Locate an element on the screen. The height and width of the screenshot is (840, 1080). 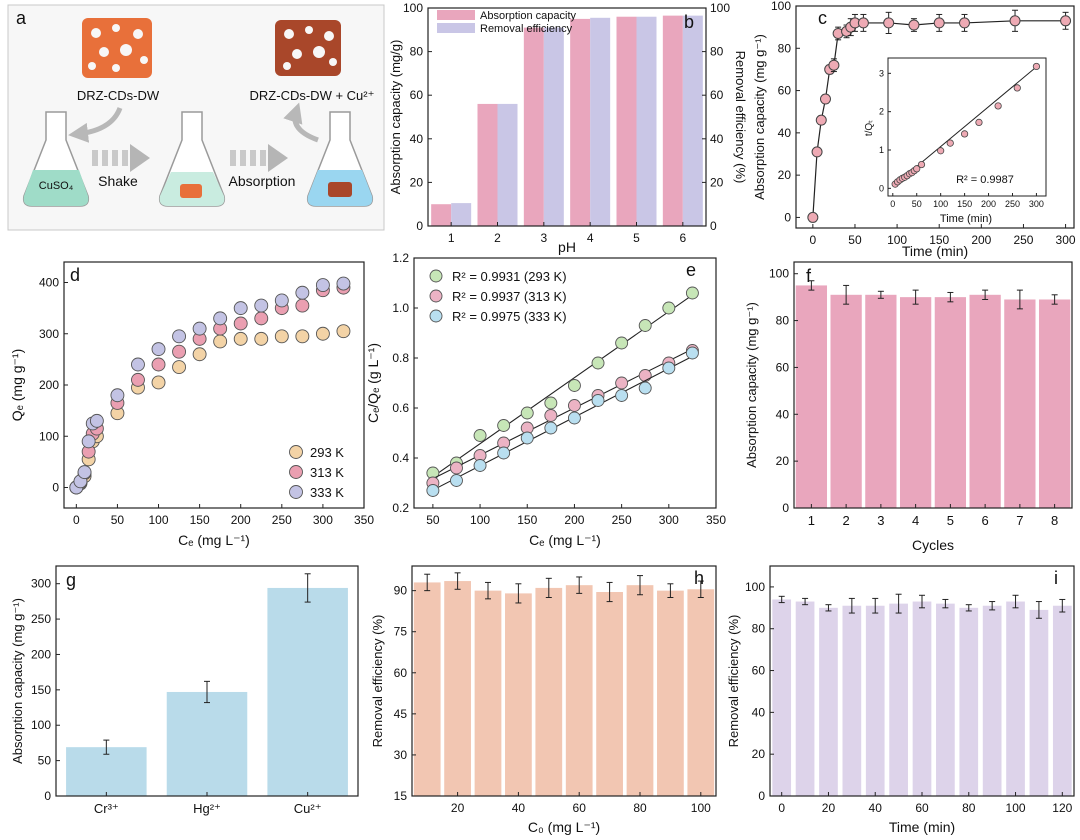
x-tick-label: 4 is located at coordinates (590, 238).